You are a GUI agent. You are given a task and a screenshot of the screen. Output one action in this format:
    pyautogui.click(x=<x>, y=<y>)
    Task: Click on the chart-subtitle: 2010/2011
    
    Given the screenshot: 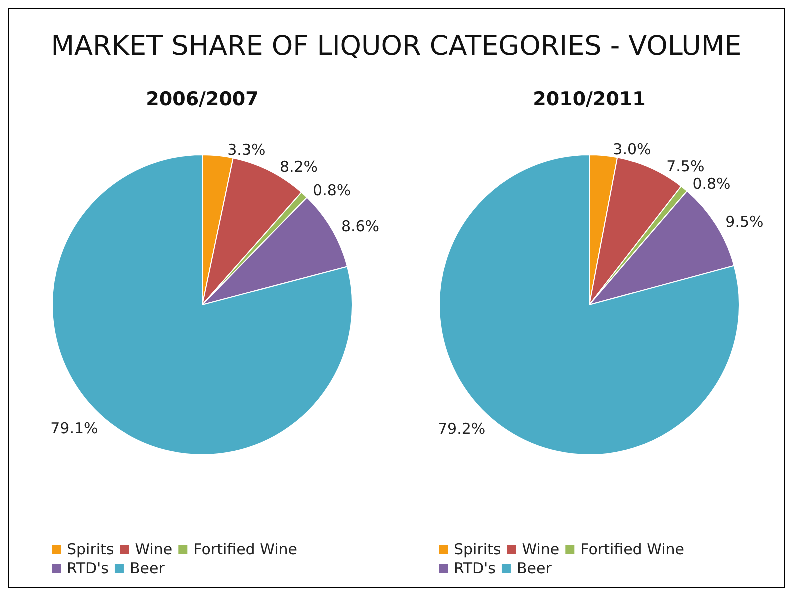 What is the action you would take?
    pyautogui.click(x=589, y=99)
    